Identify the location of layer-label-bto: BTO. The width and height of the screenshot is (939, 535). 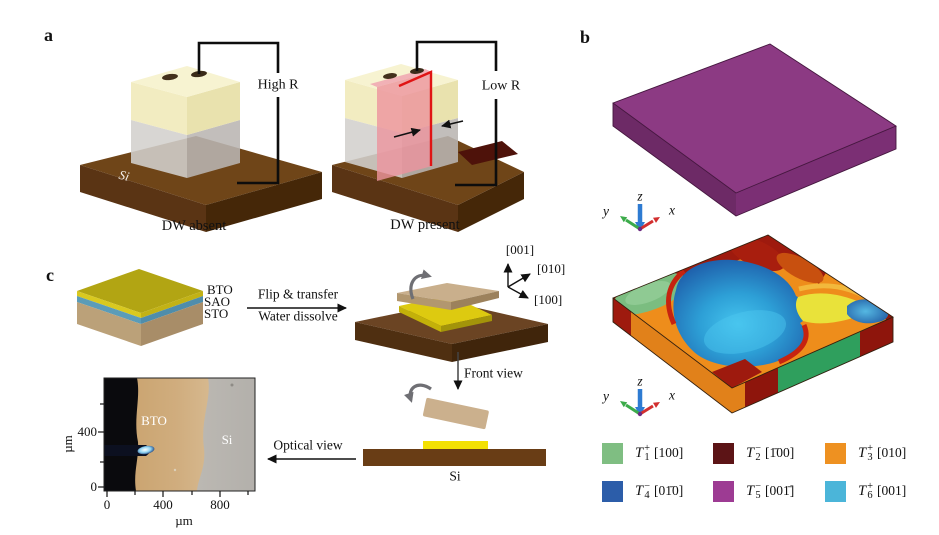
(220, 289).